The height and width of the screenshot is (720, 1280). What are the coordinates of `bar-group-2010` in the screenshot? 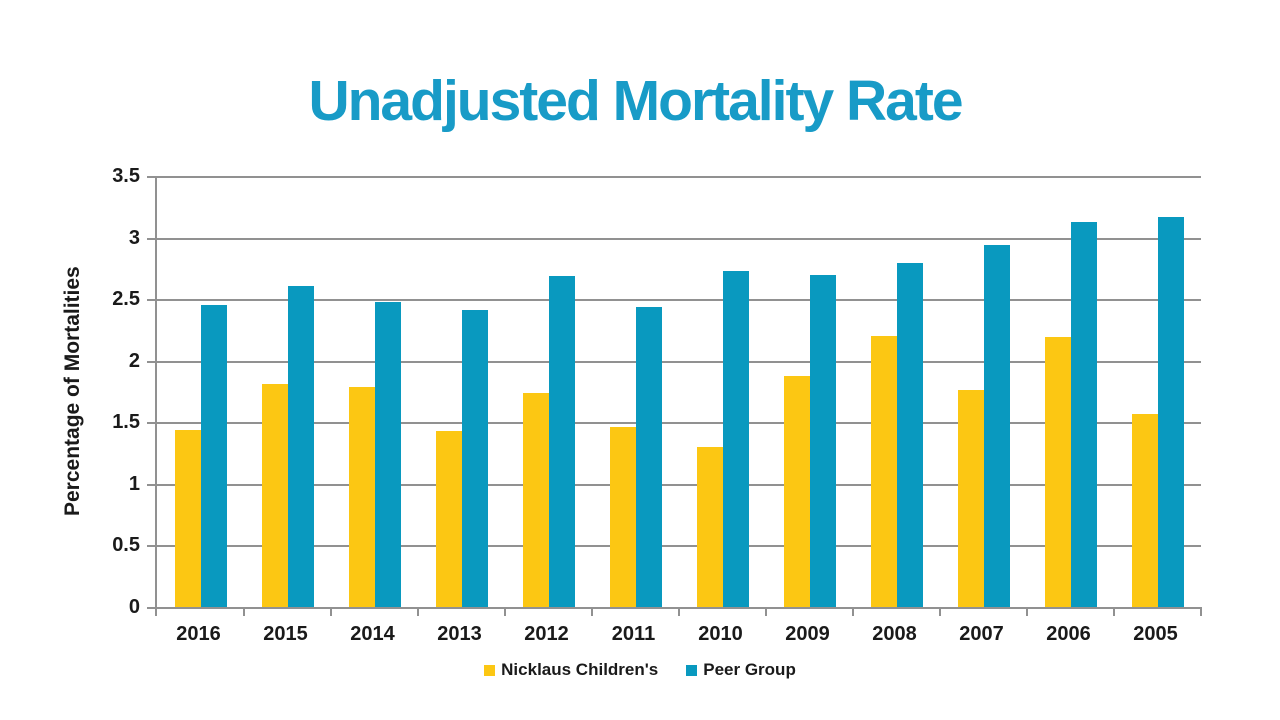 It's located at (722, 391).